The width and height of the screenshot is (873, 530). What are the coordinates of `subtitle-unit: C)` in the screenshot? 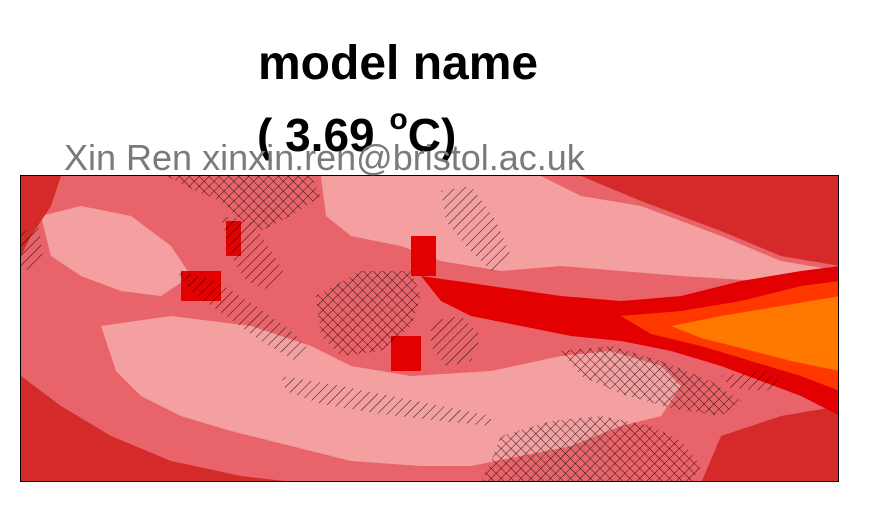 It's located at (432, 135).